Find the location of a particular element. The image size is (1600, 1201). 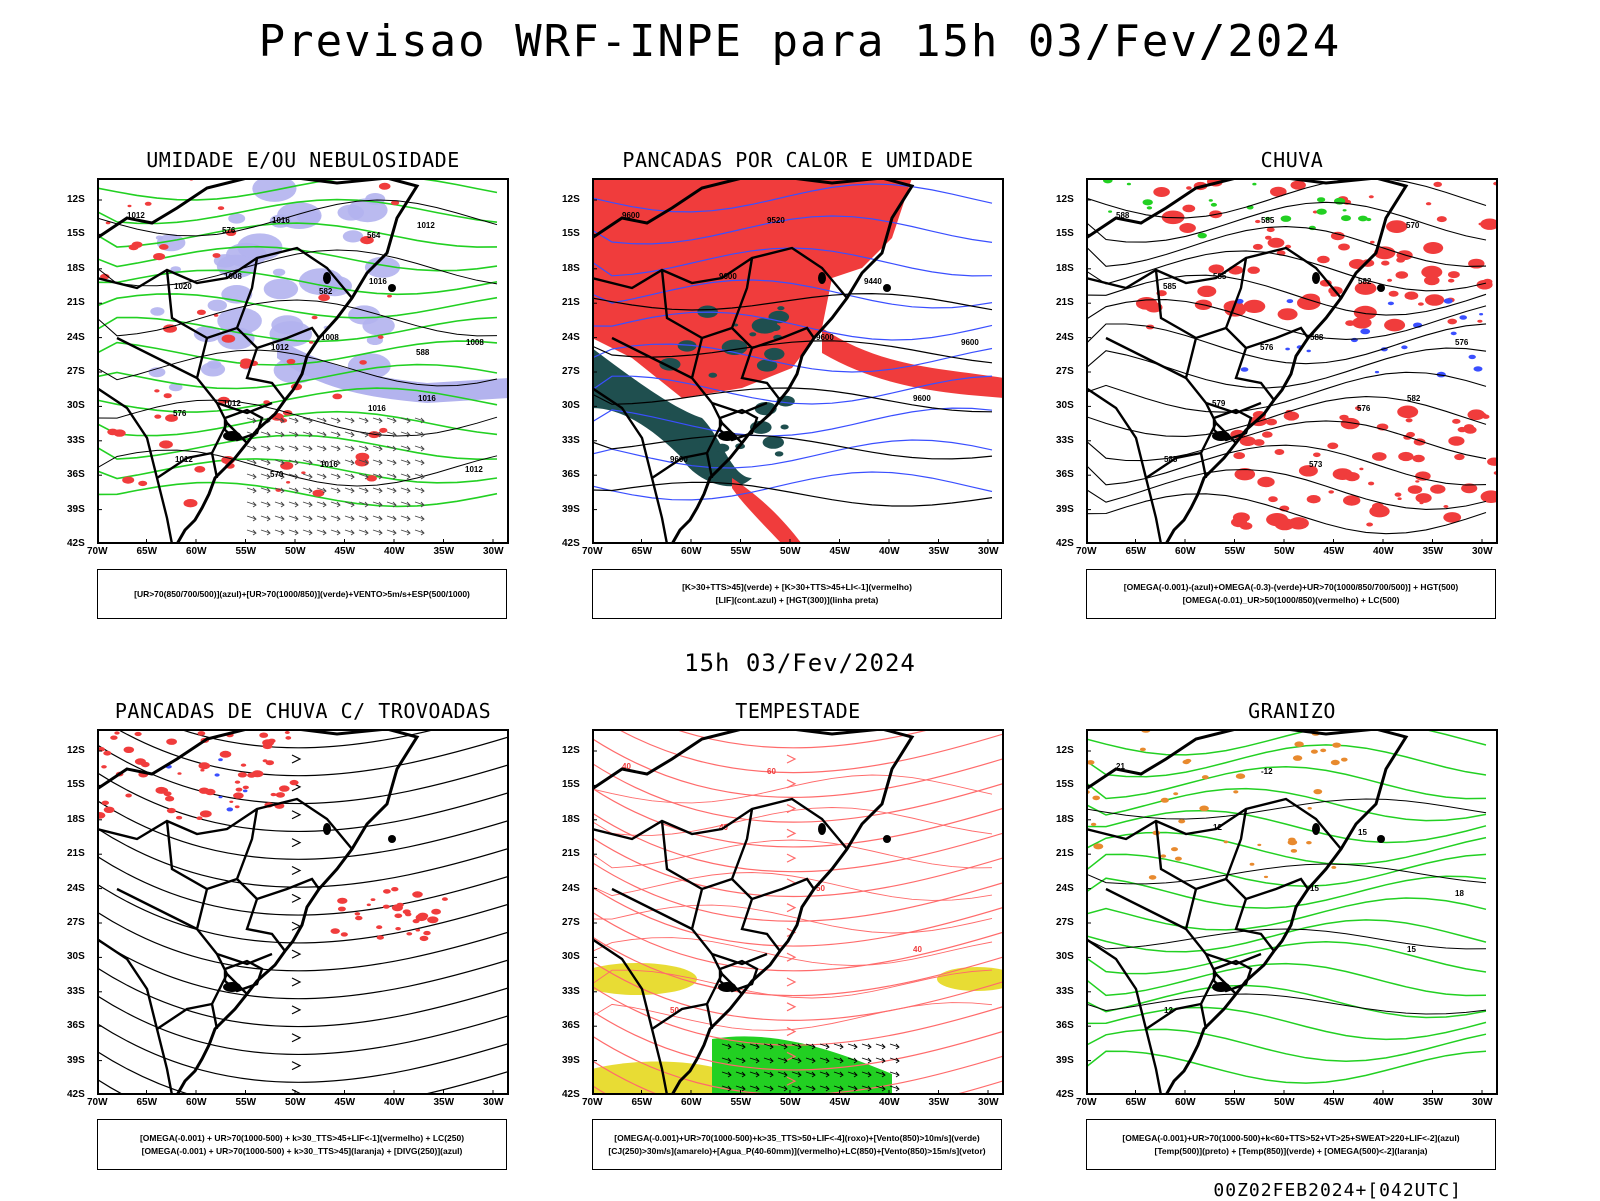

map-panel: 40 40 50 40 50 60 is located at coordinates (798, 912).